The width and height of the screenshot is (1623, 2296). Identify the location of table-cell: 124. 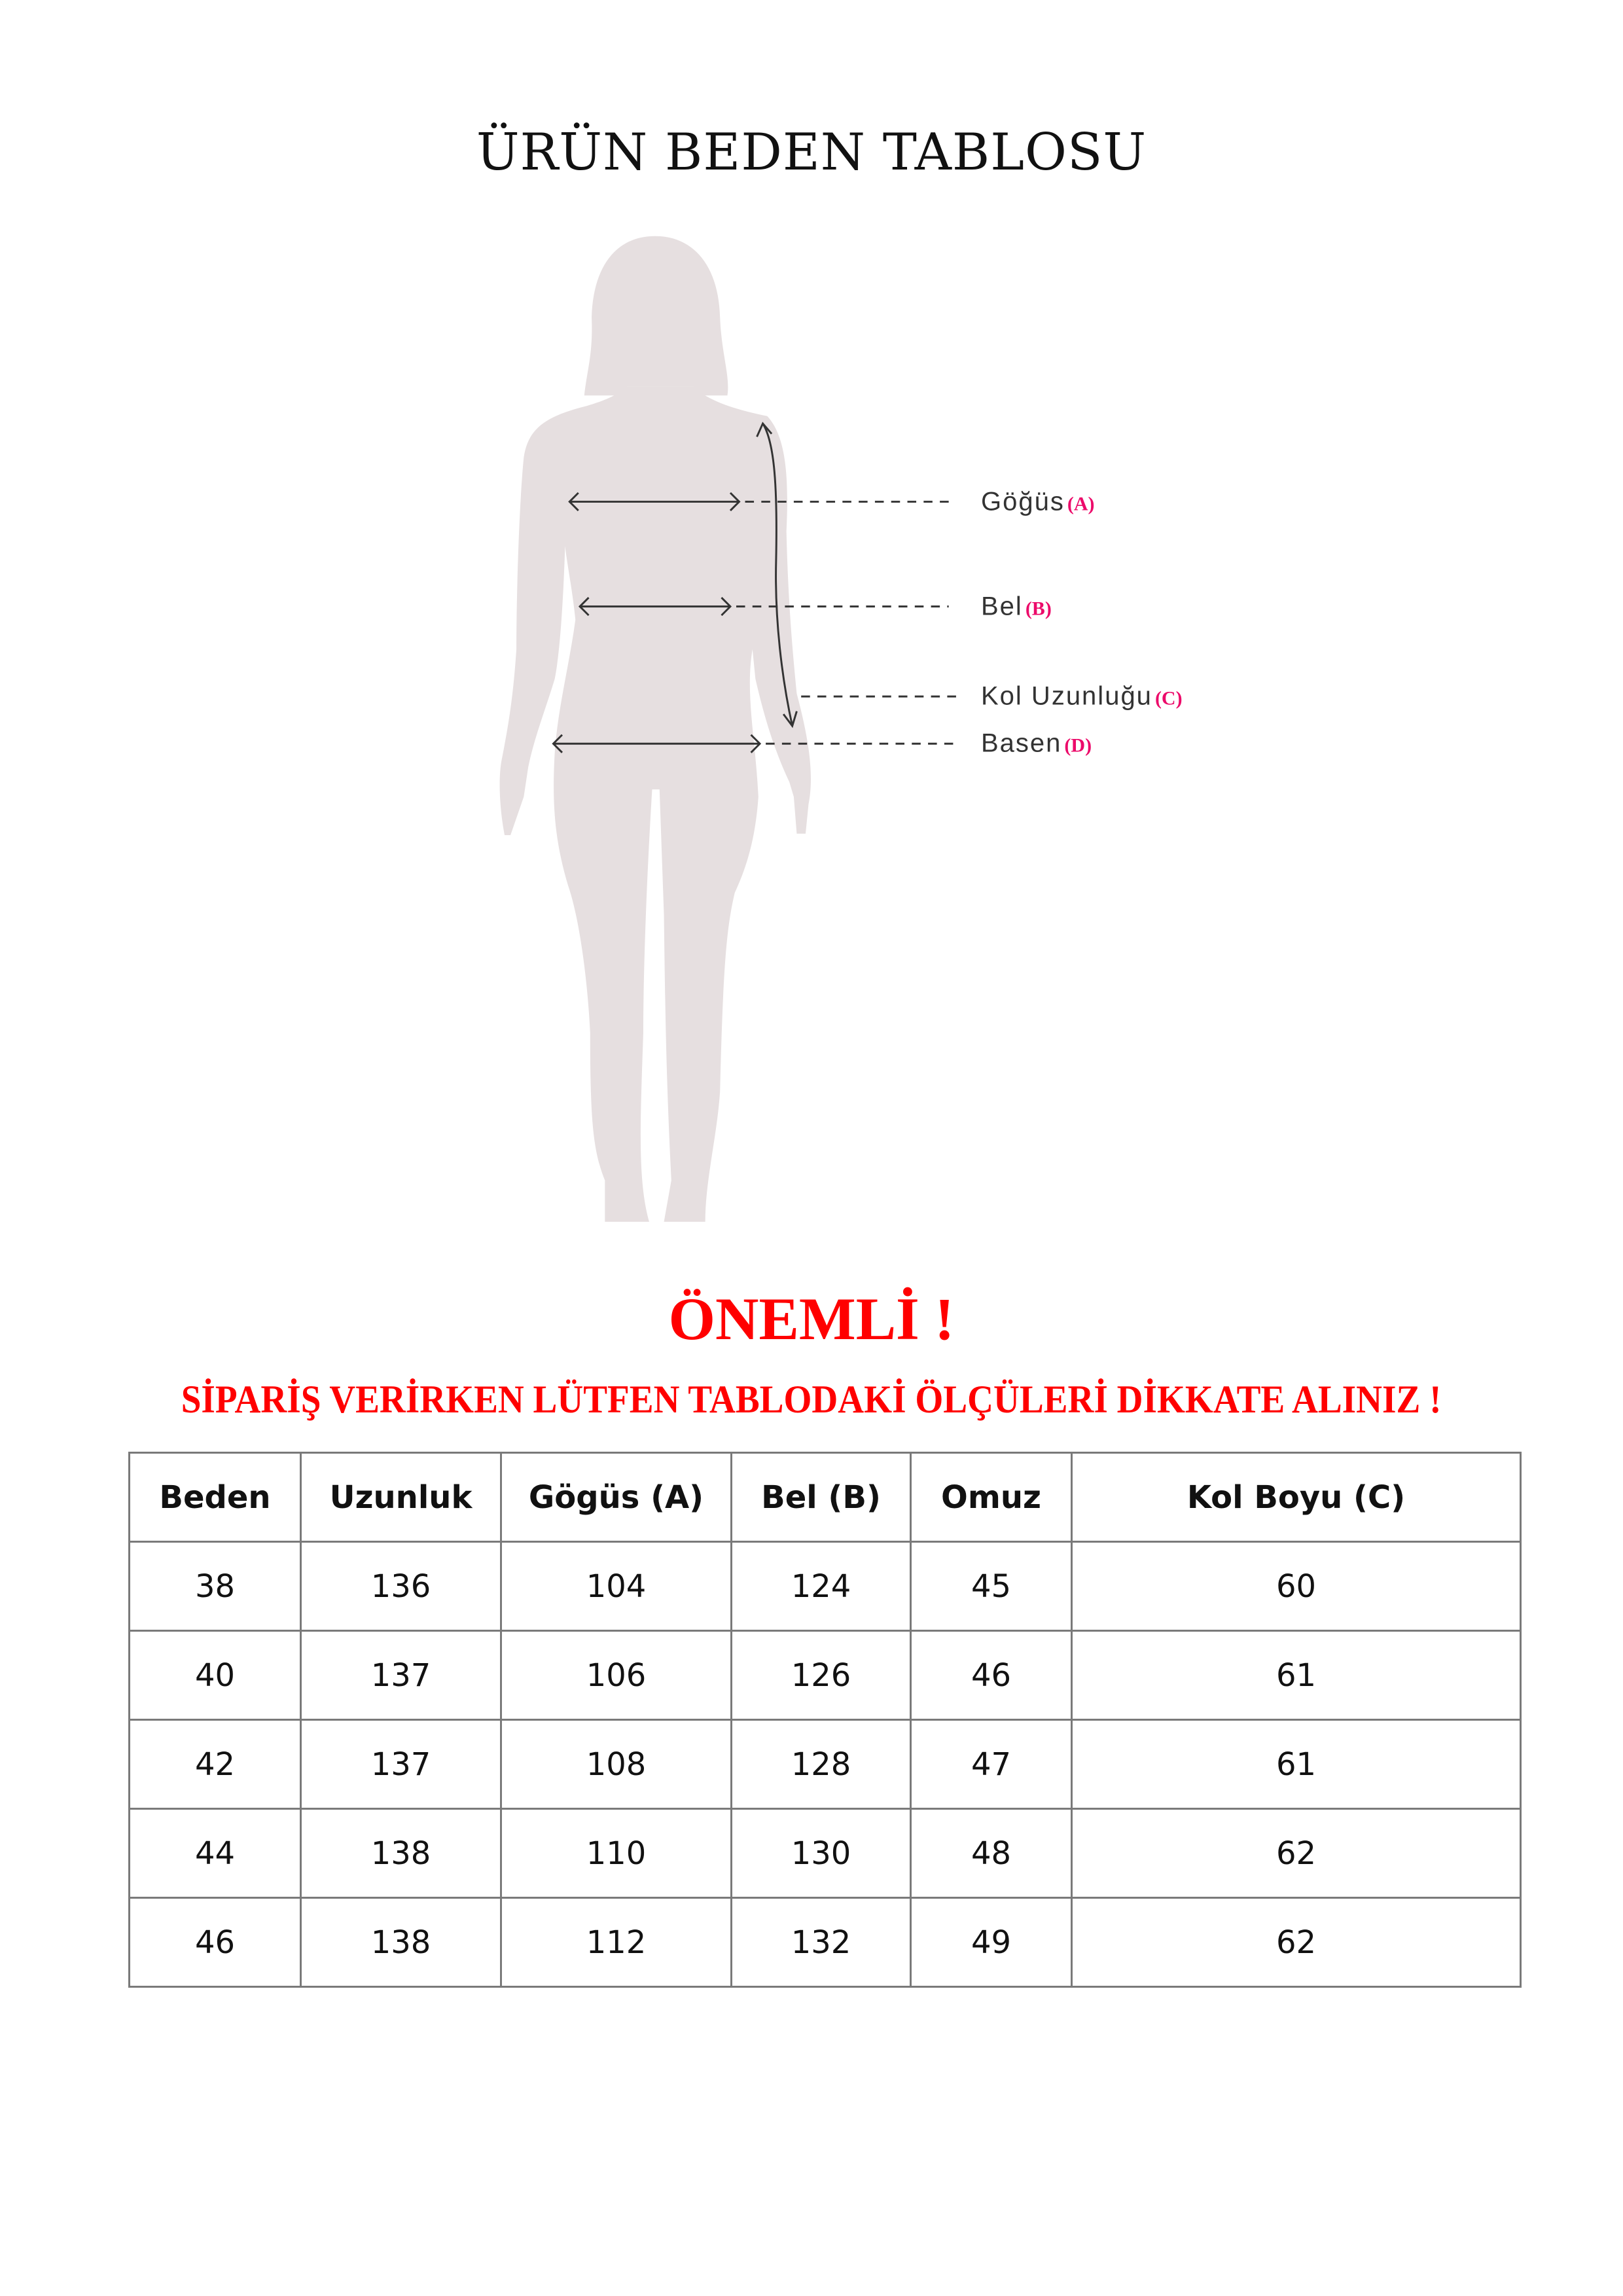
(821, 1586).